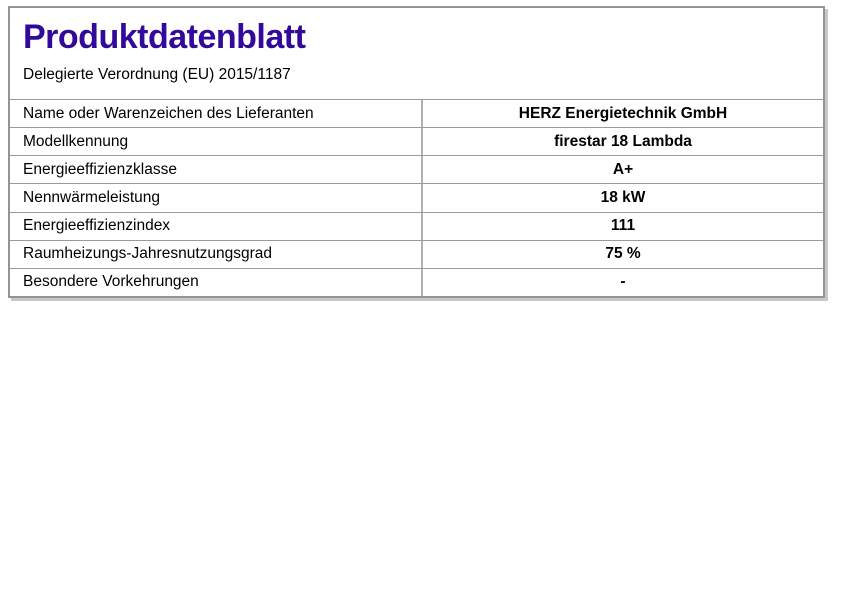  What do you see at coordinates (216, 114) in the screenshot?
I see `row-label: Name oder Warenzeichen des Lieferanten` at bounding box center [216, 114].